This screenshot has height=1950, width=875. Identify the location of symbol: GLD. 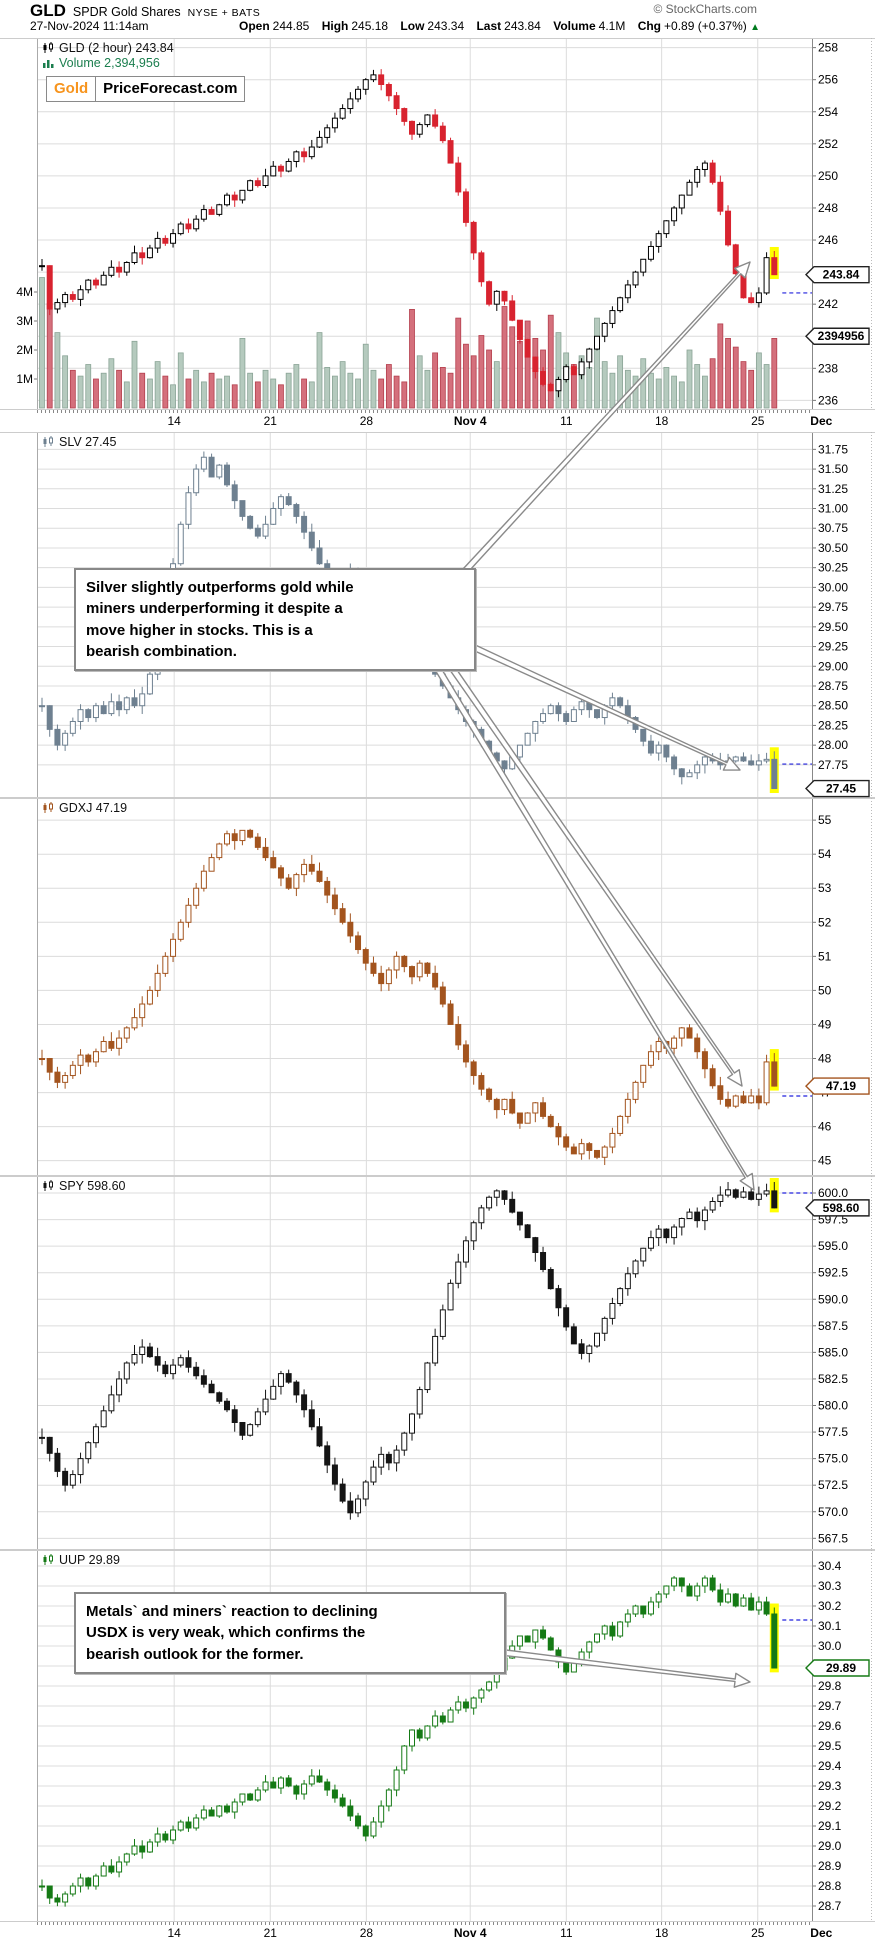
(48, 10).